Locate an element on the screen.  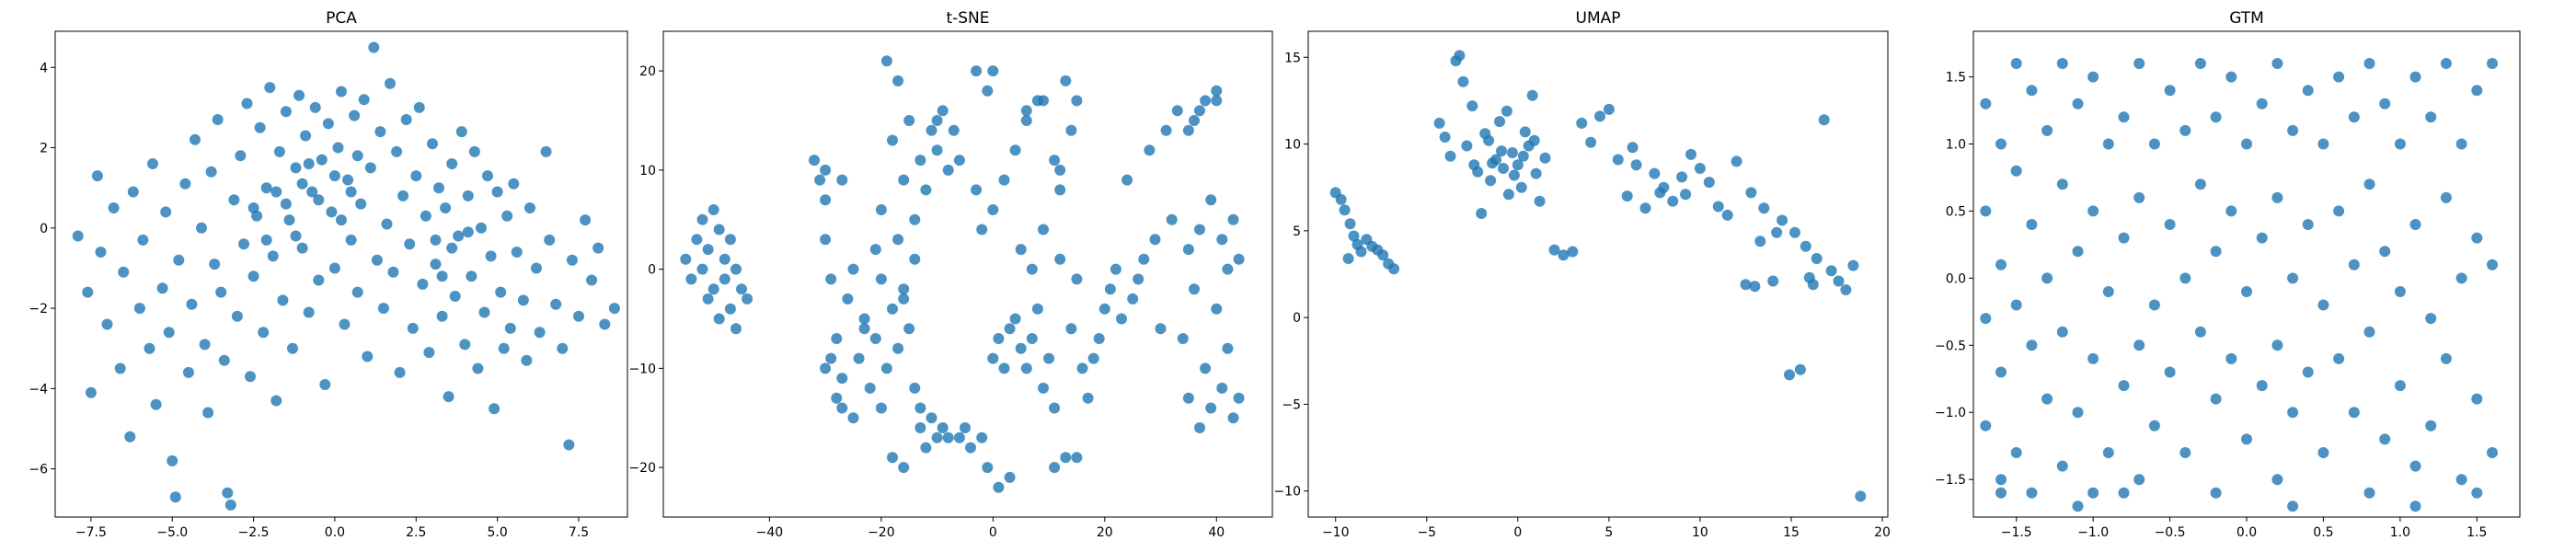
subplot-title: t-SNE is located at coordinates (968, 18).